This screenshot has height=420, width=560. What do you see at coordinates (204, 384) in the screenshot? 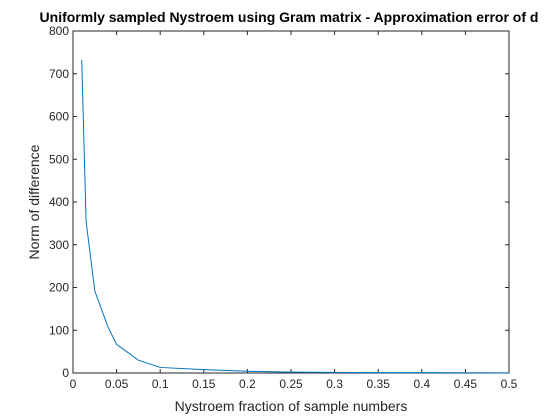
I see `x-tick-label: 0.15` at bounding box center [204, 384].